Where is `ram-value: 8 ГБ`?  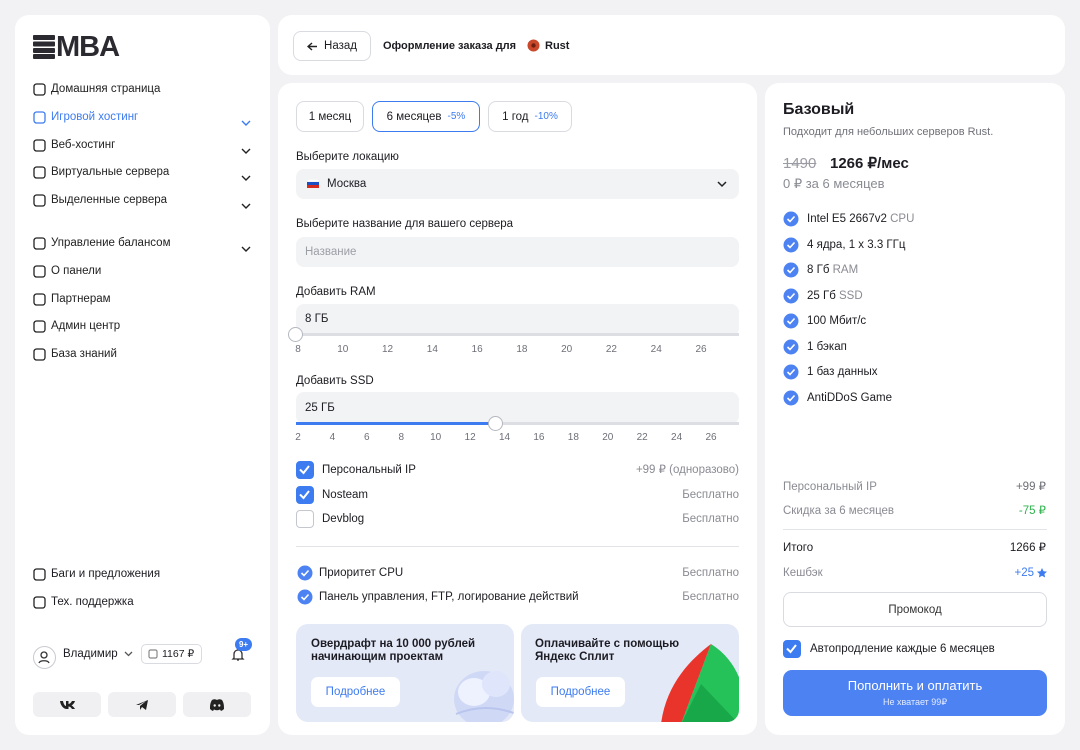 ram-value: 8 ГБ is located at coordinates (317, 319).